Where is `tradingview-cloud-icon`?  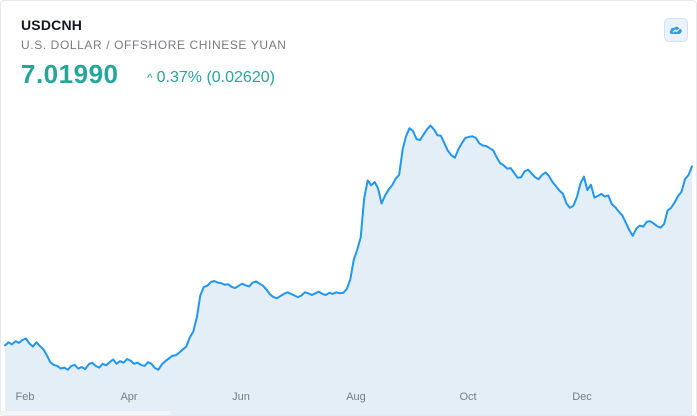 tradingview-cloud-icon is located at coordinates (676, 30).